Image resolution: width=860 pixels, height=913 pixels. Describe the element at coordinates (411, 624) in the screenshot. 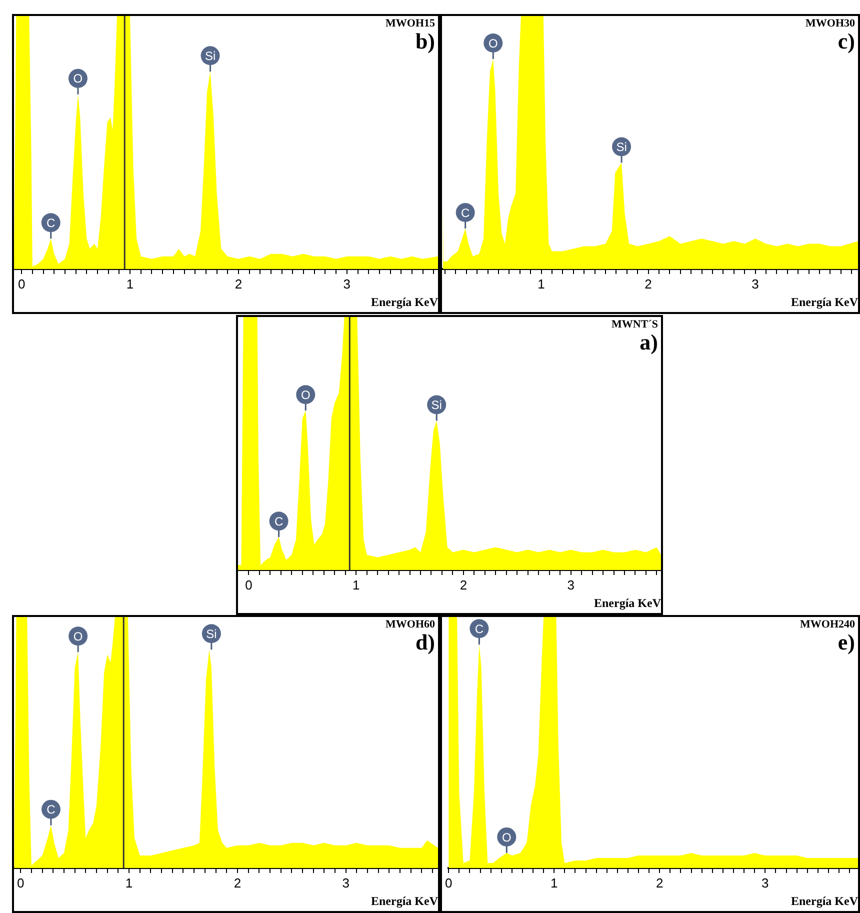

I see `chart-title: MWOH60` at that location.